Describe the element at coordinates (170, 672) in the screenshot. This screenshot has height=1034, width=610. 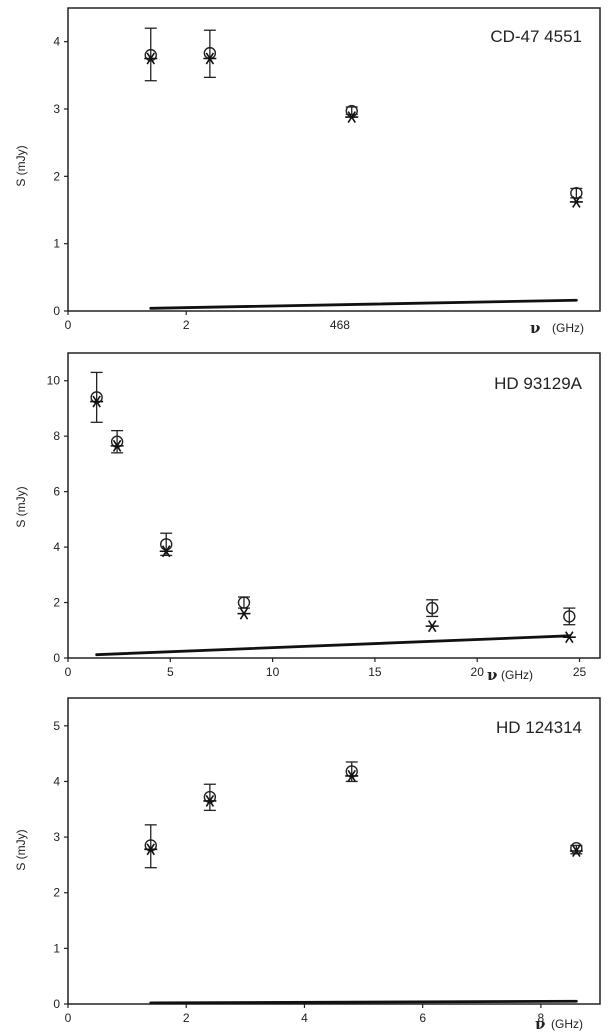
I see `x-tick-label: 5` at that location.